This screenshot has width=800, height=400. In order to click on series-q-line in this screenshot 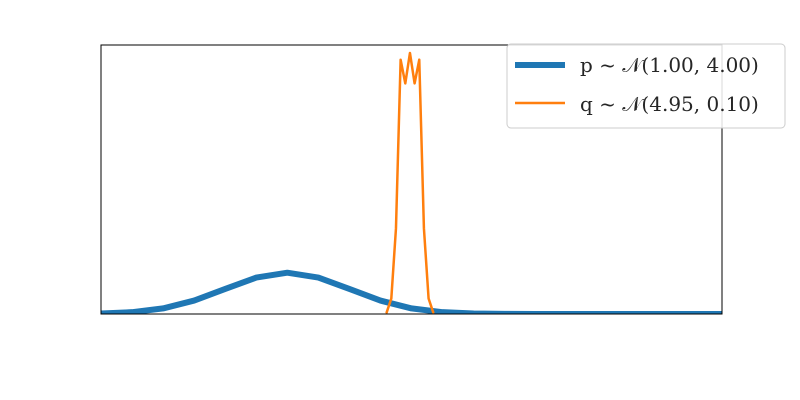, I will do `click(410, 182)`.